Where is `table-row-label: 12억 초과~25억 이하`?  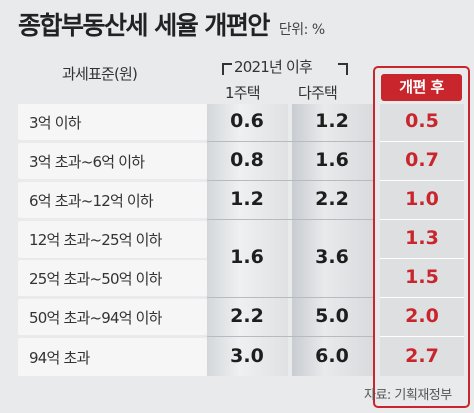
table-row-label: 12억 초과~25억 이하 is located at coordinates (112, 239).